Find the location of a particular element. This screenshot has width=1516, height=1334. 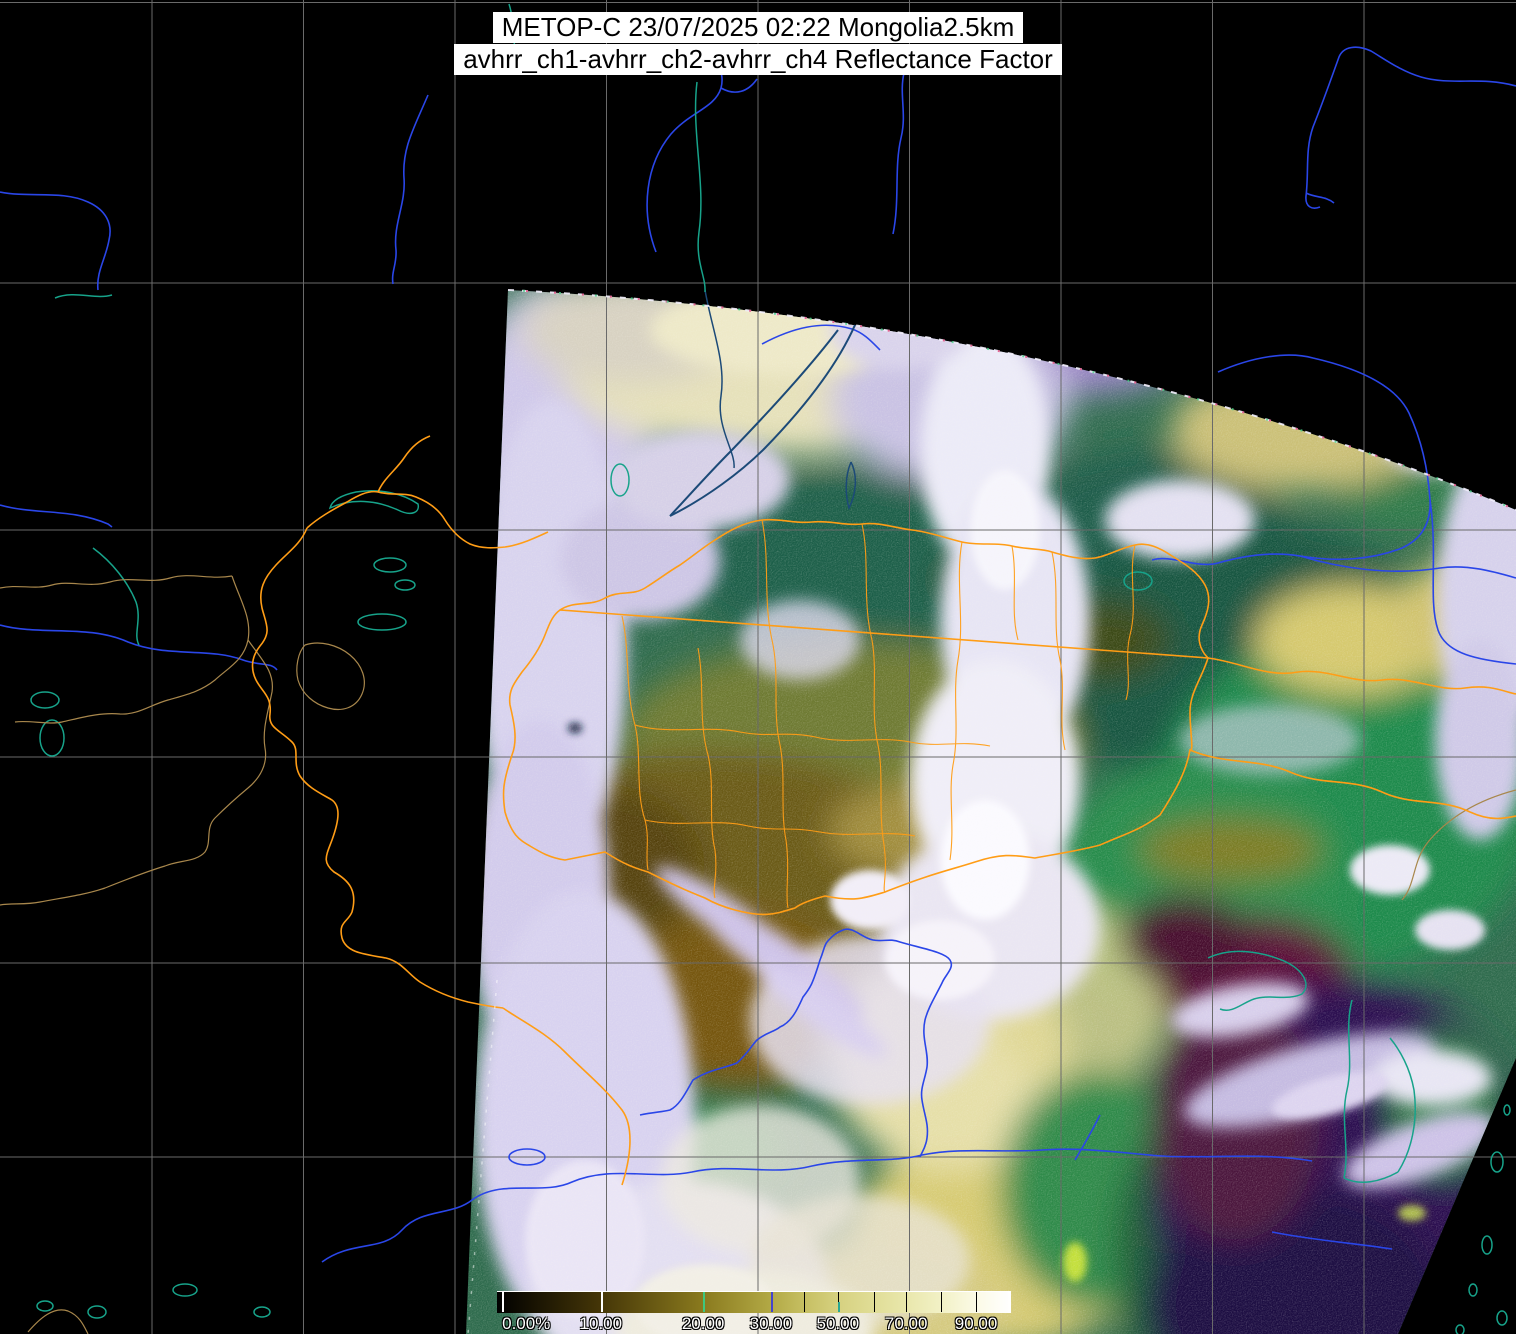

lake-baikal-outline is located at coordinates (762, 420).